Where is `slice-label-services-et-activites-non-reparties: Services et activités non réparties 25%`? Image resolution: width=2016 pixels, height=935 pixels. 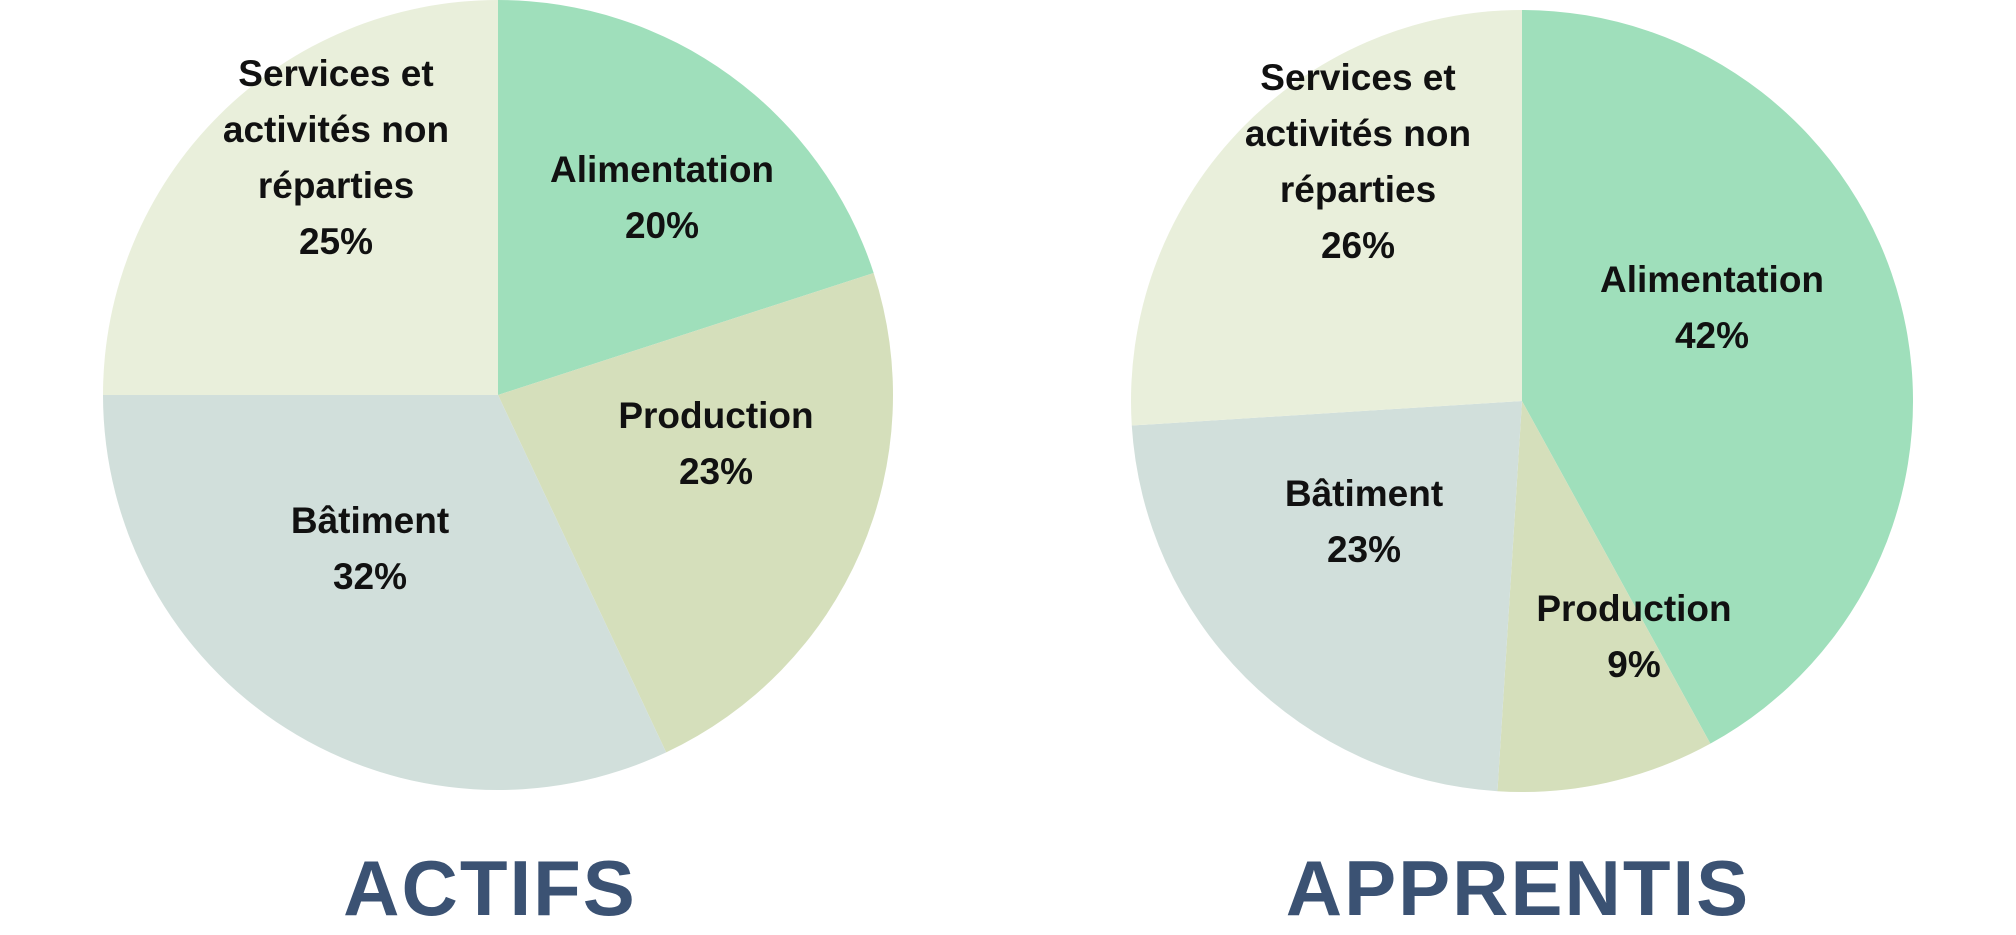
slice-label-services-et-activites-non-reparties: Services et activités non réparties 25% is located at coordinates (336, 157).